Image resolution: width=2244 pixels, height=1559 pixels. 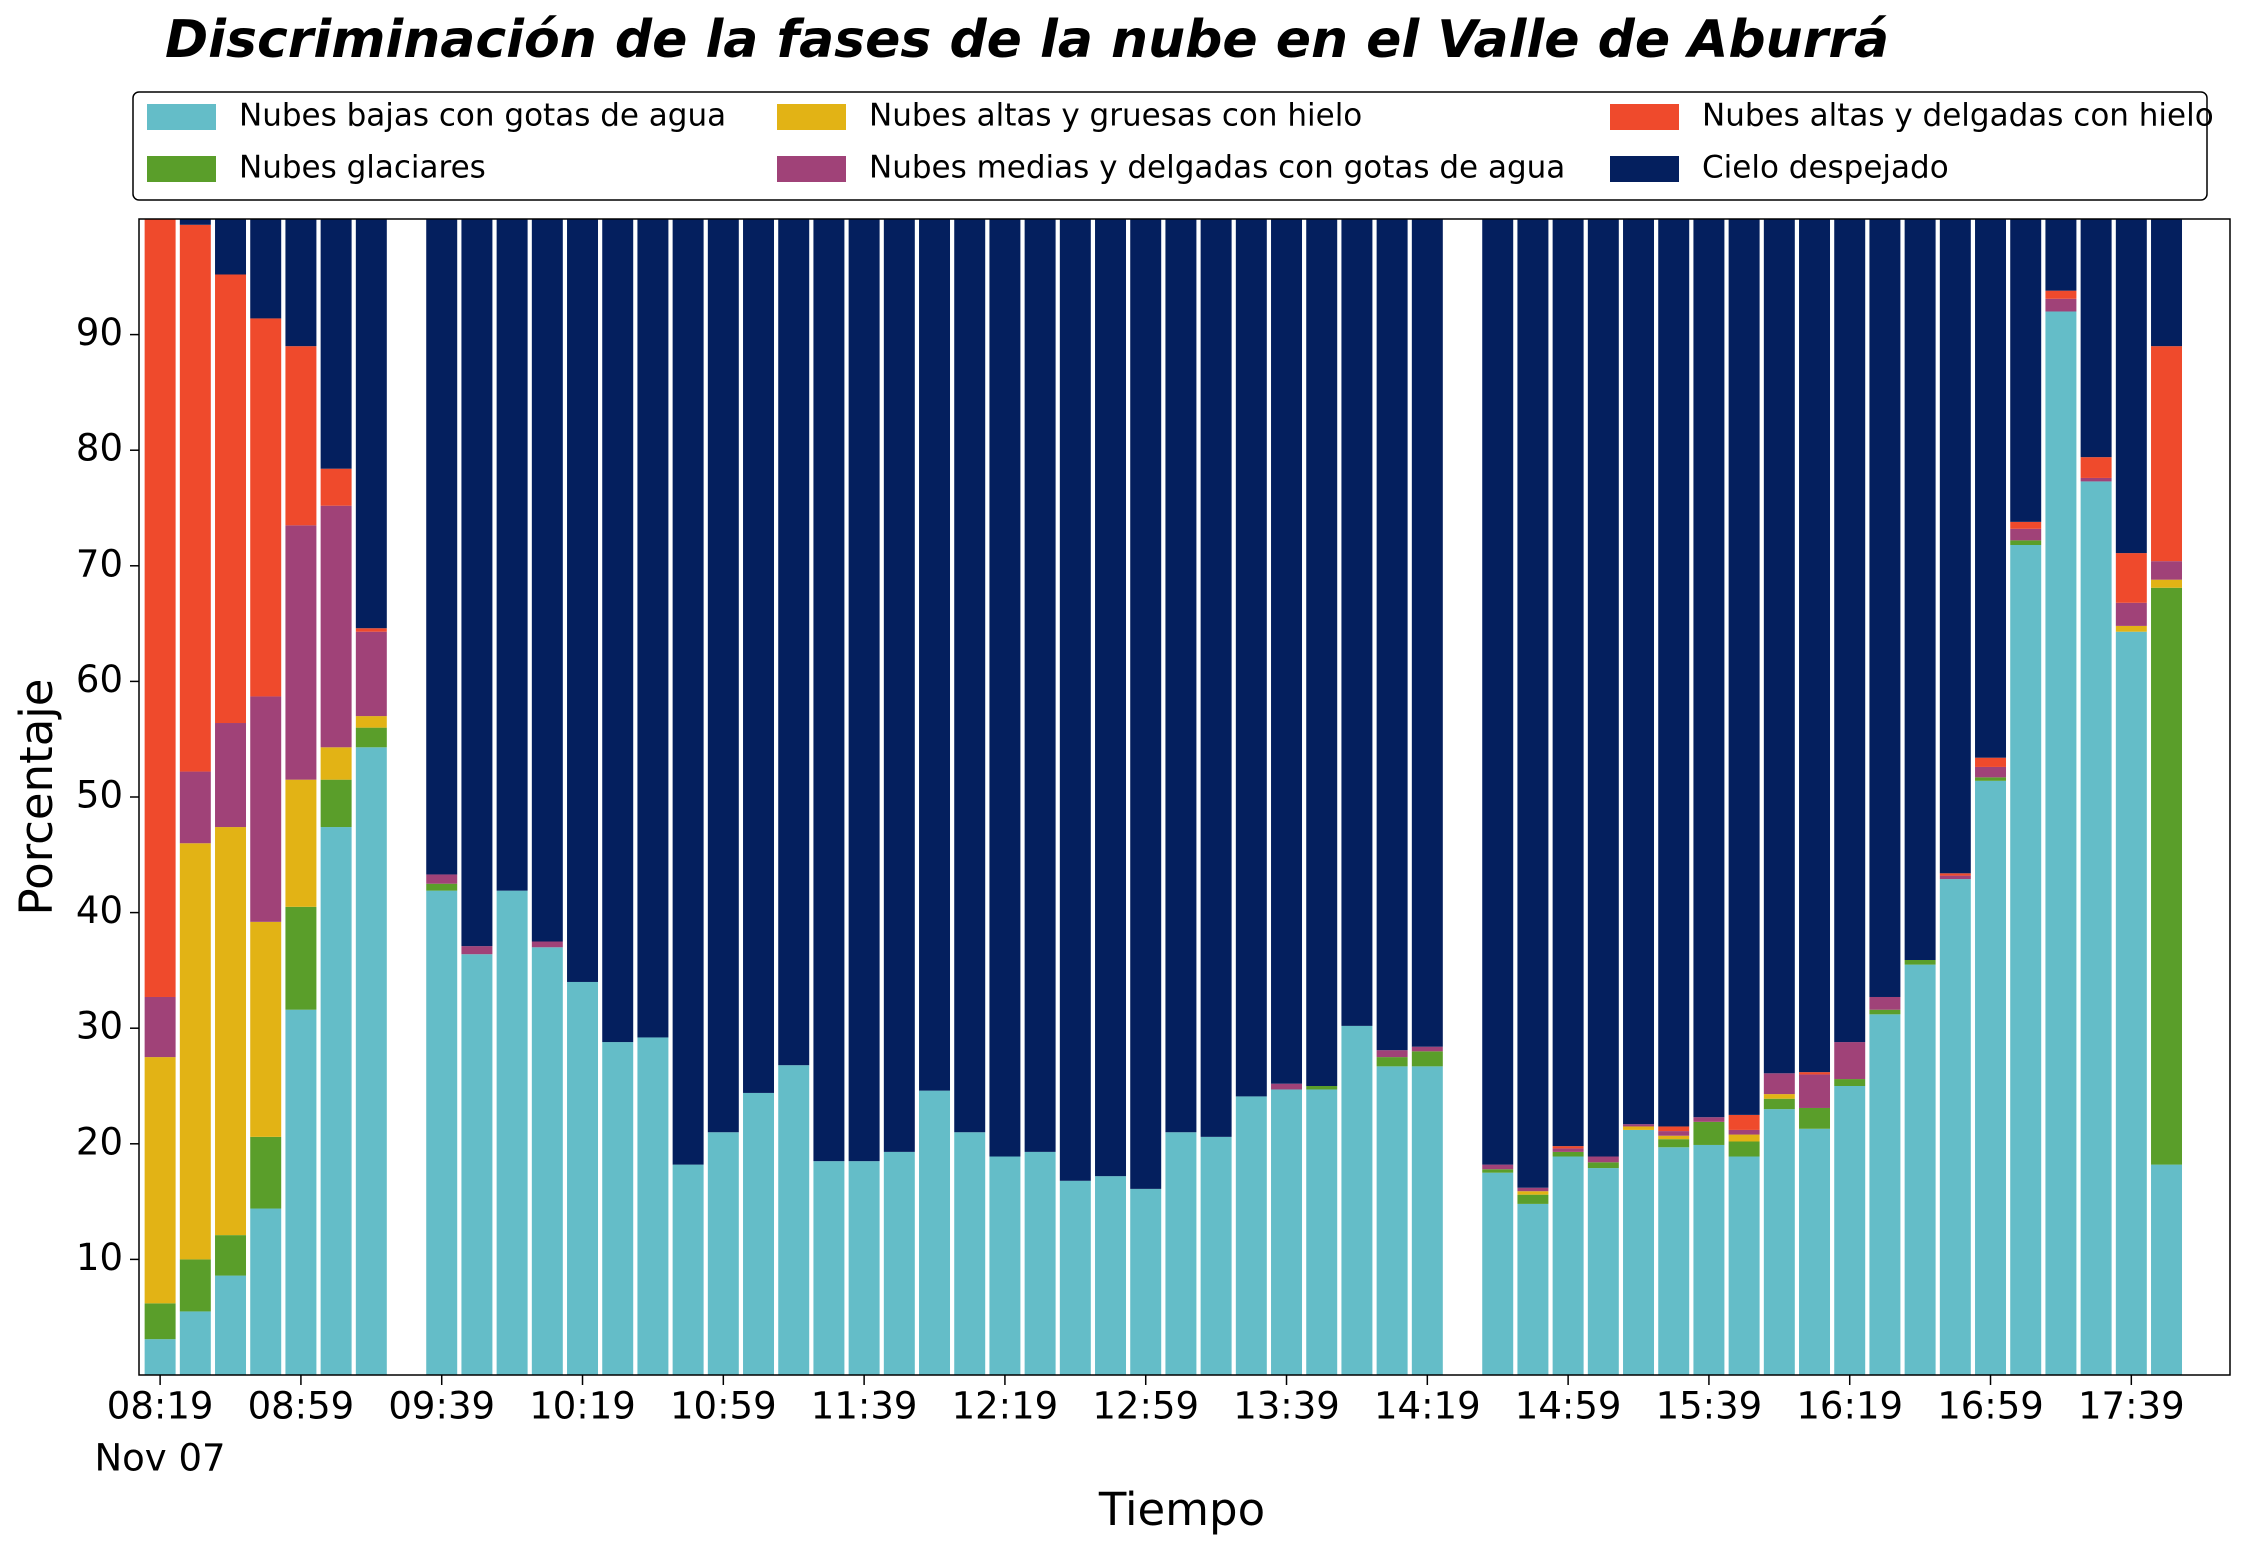 What do you see at coordinates (811, 117) in the screenshot?
I see `legend-swatch` at bounding box center [811, 117].